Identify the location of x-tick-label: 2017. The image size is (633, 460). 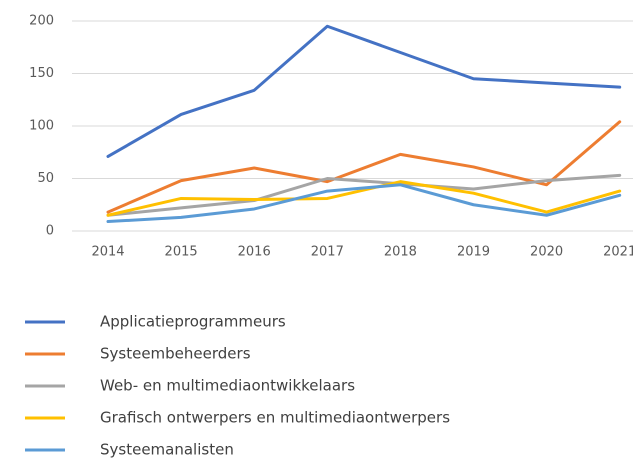
(327, 252).